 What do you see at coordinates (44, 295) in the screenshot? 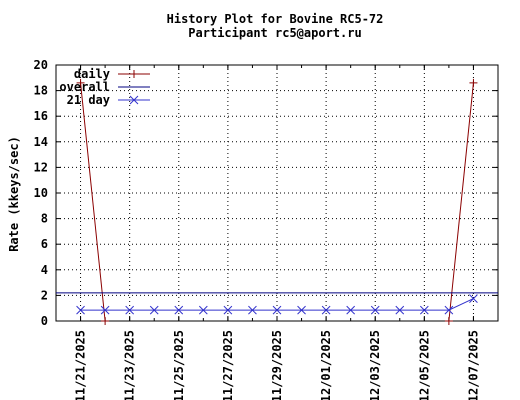
I see `y-tick-label: 2` at bounding box center [44, 295].